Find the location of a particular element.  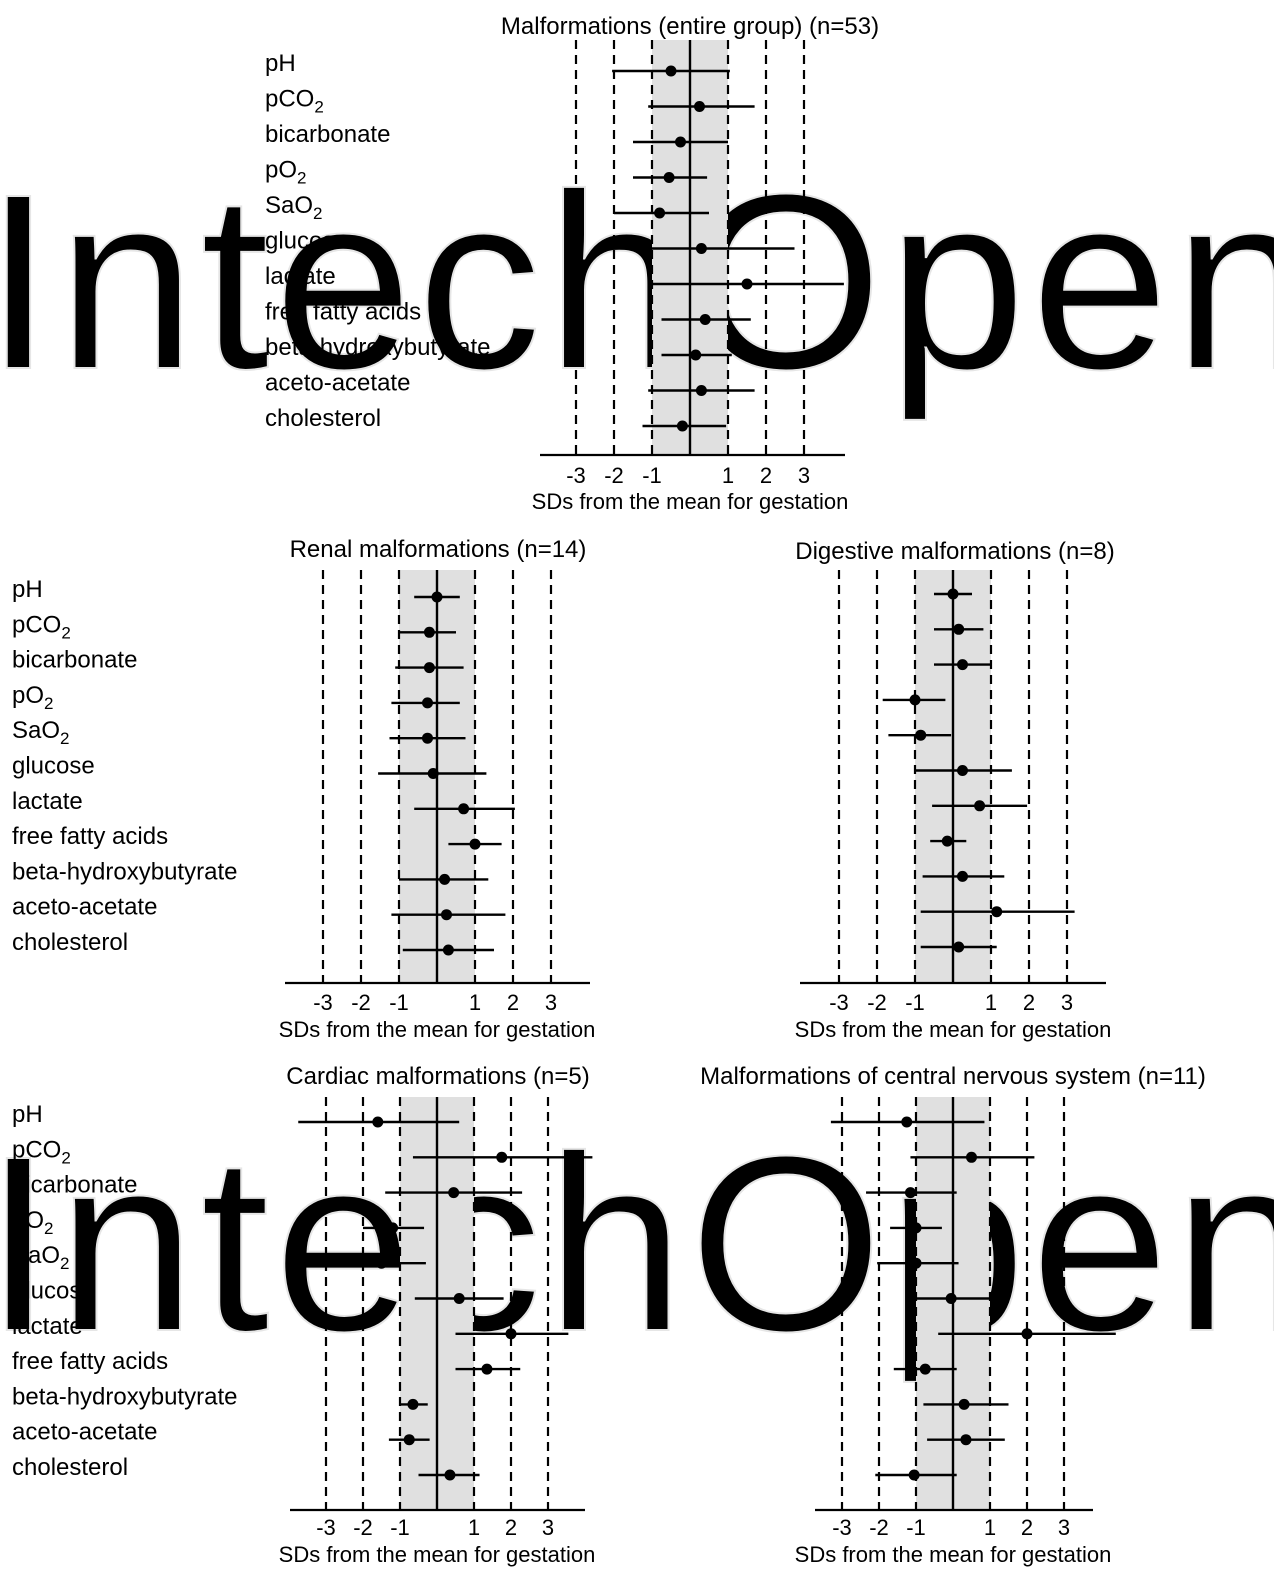

row-label: free fatty acids is located at coordinates (90, 1361).